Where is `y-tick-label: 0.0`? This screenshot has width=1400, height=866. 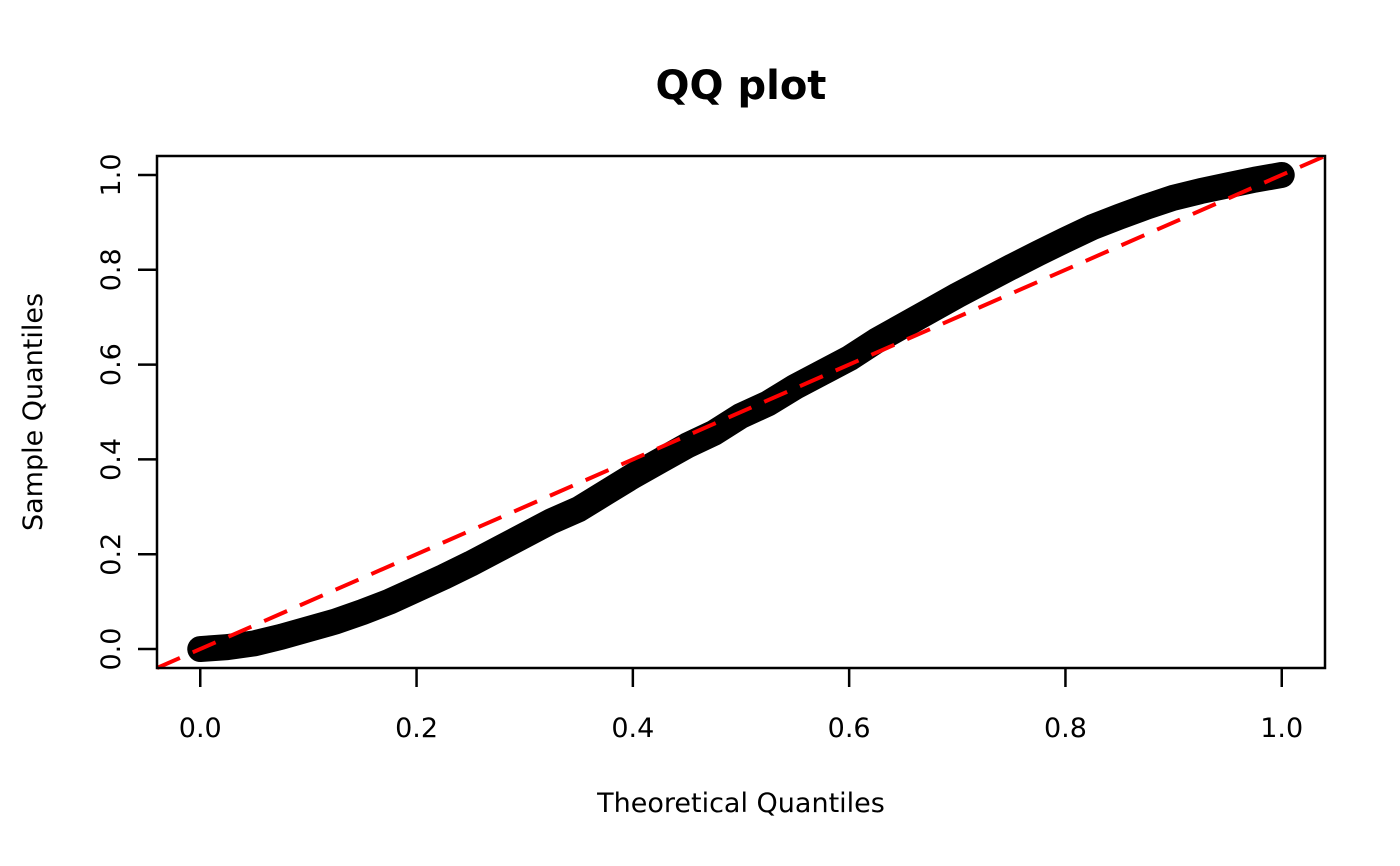 y-tick-label: 0.0 is located at coordinates (111, 649).